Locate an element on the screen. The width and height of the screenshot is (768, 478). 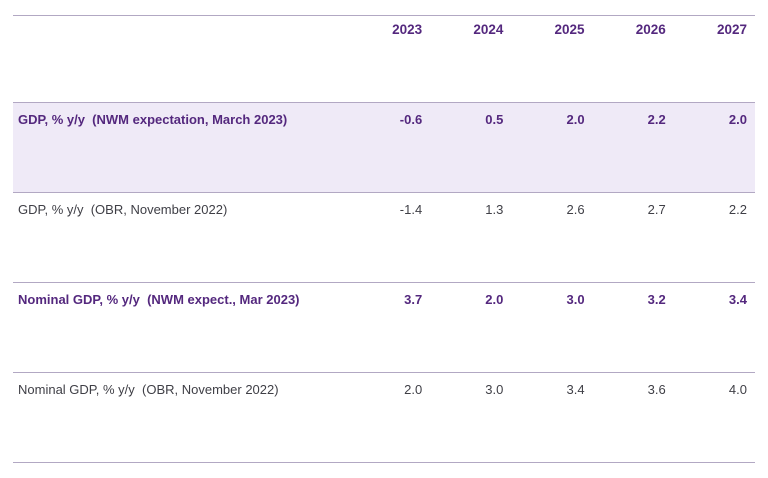
value-cell: 3.2 is located at coordinates (633, 327).